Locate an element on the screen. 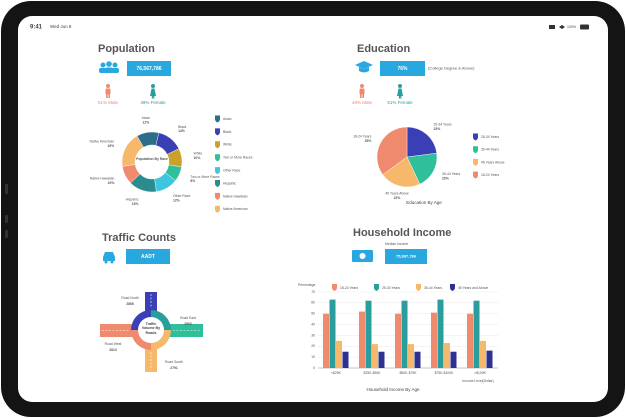 The height and width of the screenshot is (418, 626). y-axis-label: Percentage is located at coordinates (306, 285).